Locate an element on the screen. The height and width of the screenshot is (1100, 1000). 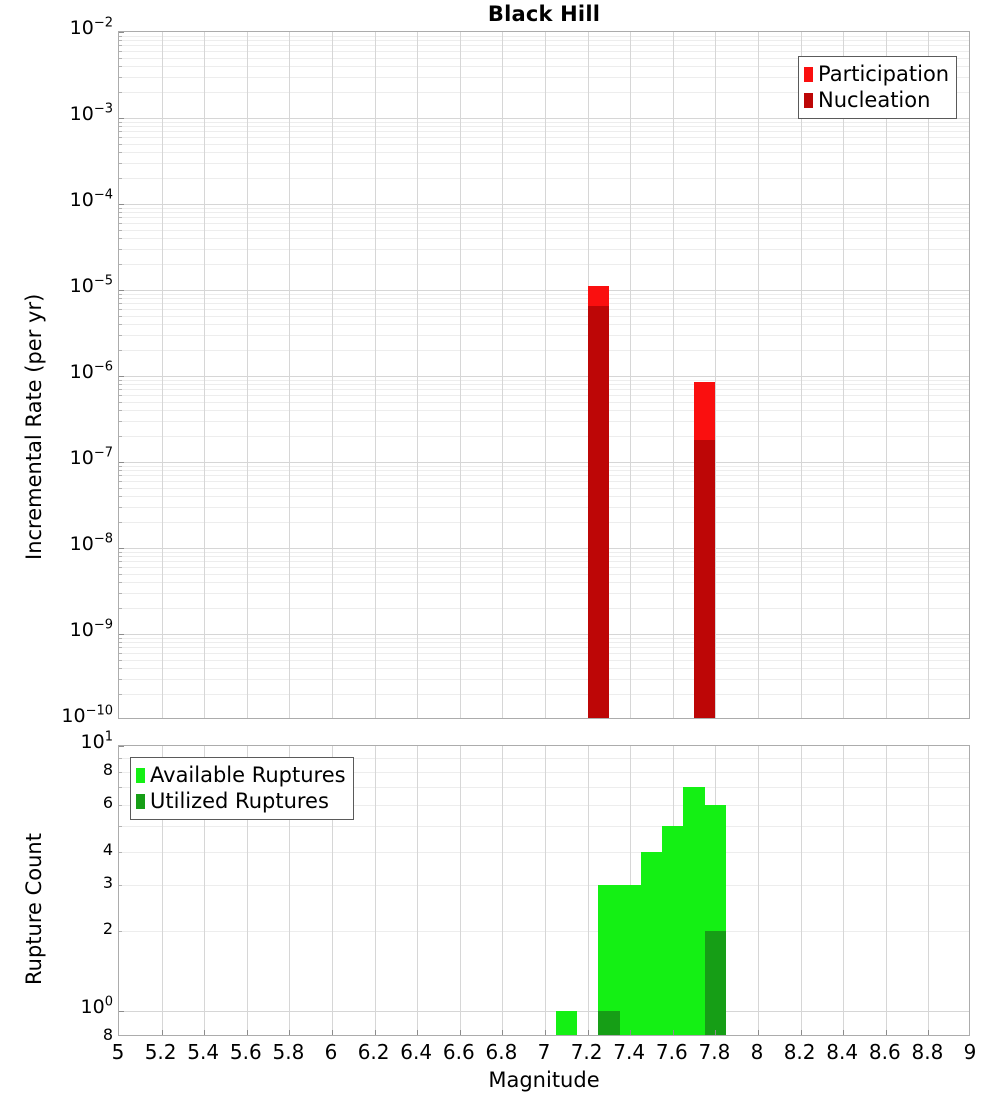
legend-label-utilized-ruptures: Utilized Ruptures is located at coordinates (239, 800).